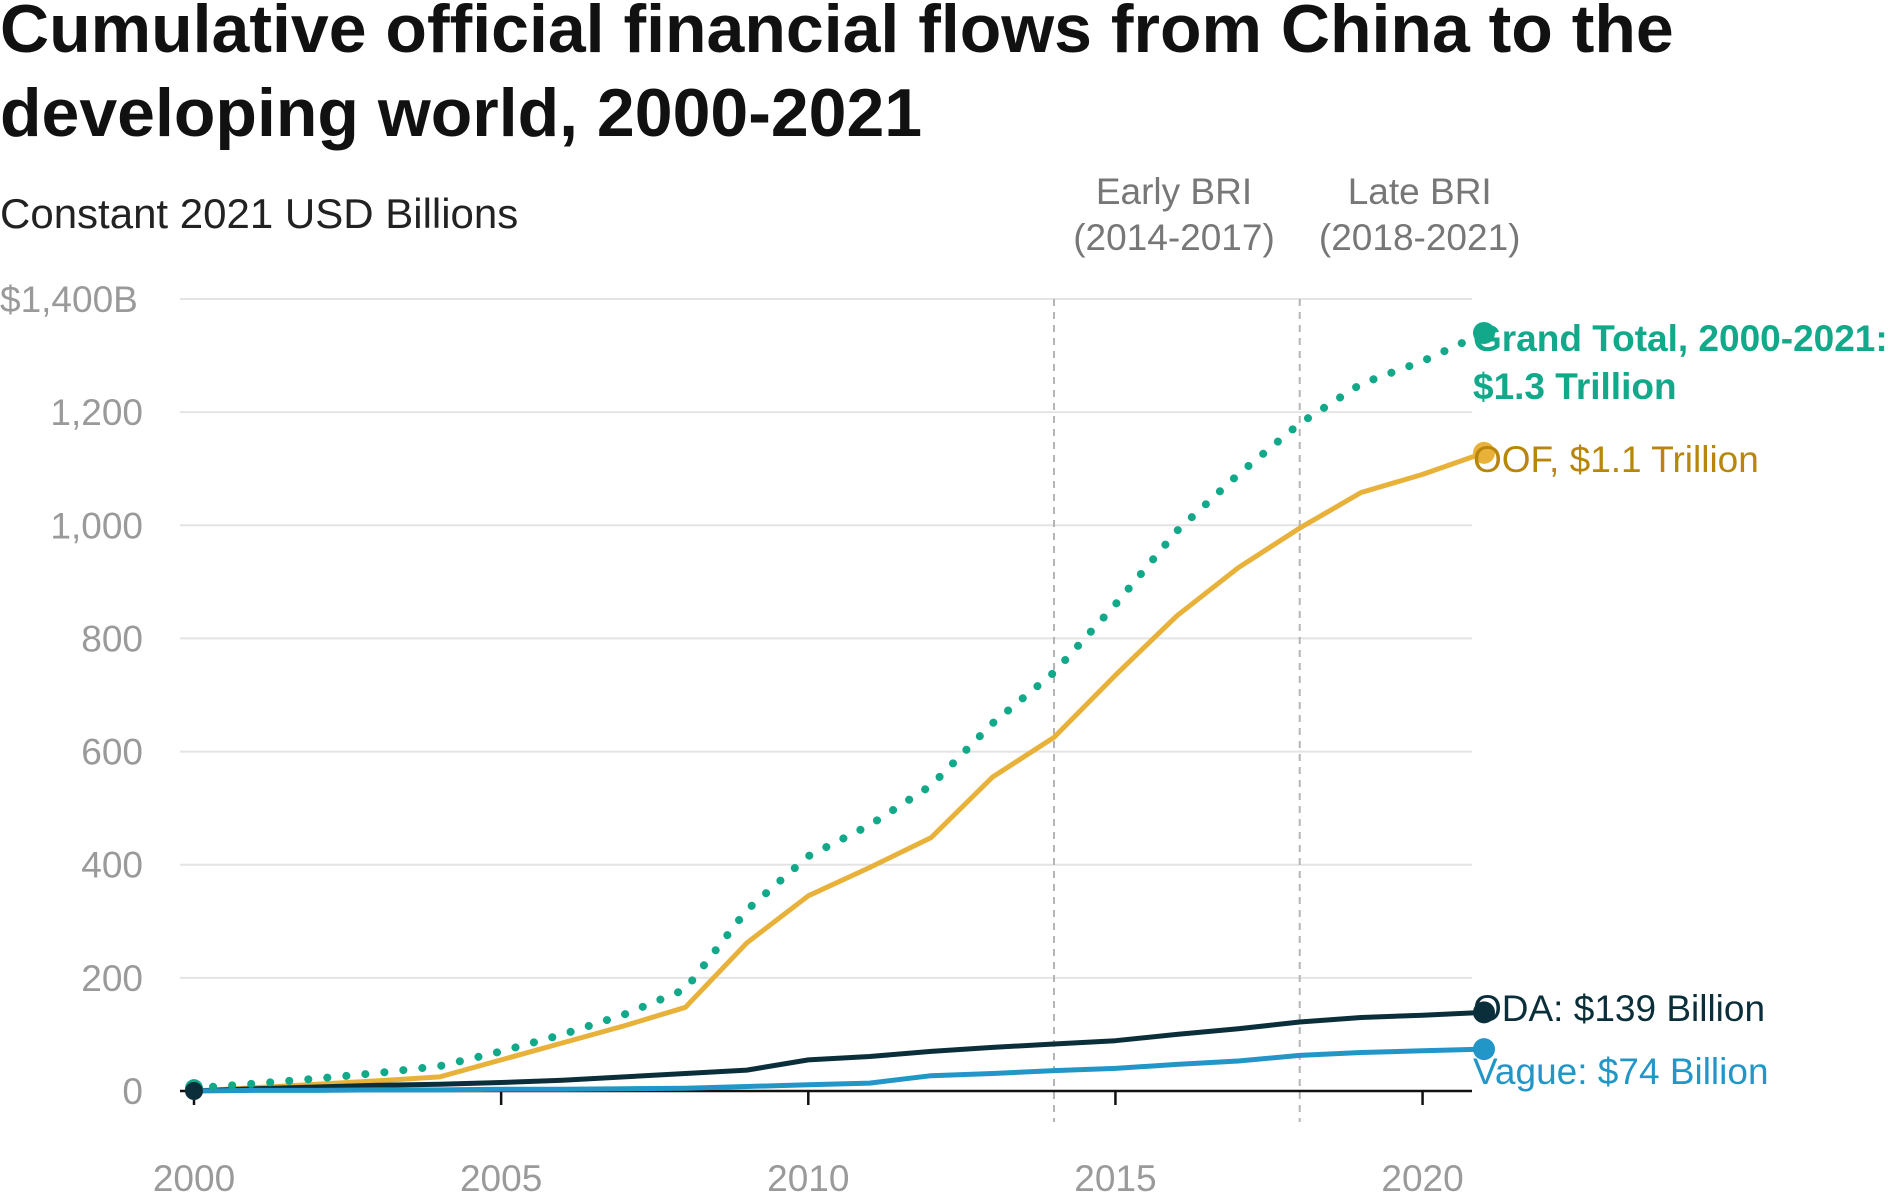  I want to click on y-tick-label: 400, so click(112, 865).